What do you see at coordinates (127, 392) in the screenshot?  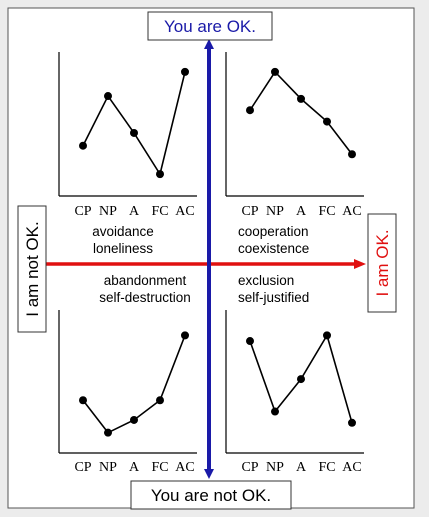 I see `chart-bottom-left: CP NP A FC AC` at bounding box center [127, 392].